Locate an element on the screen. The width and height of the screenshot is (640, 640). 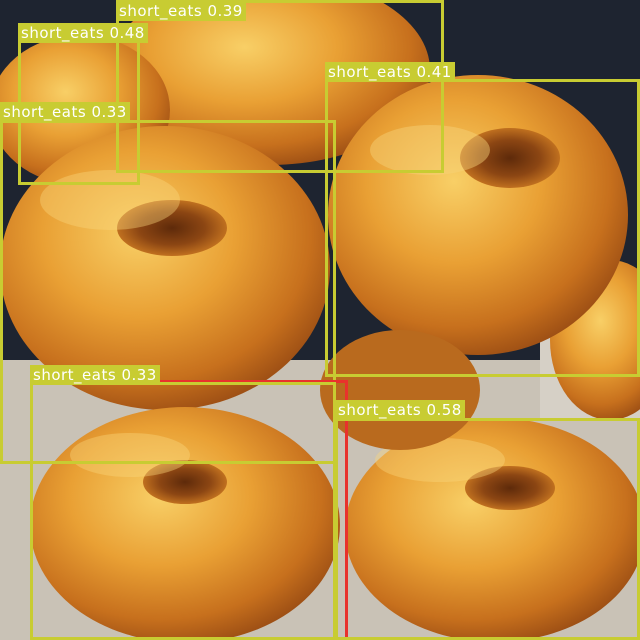
detection-label: short_eats 0.41 is located at coordinates (390, 72).